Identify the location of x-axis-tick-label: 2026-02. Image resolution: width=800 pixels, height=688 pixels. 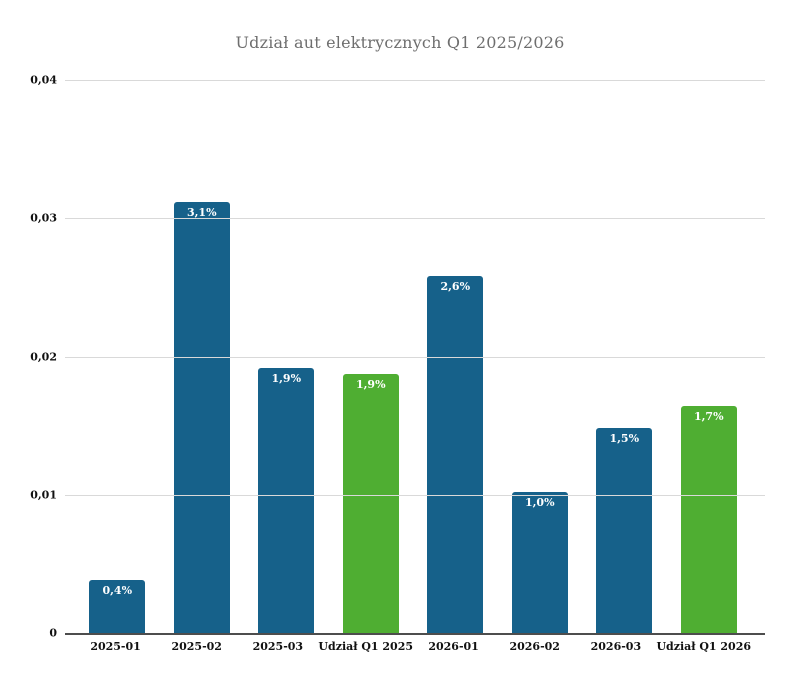
(534, 646).